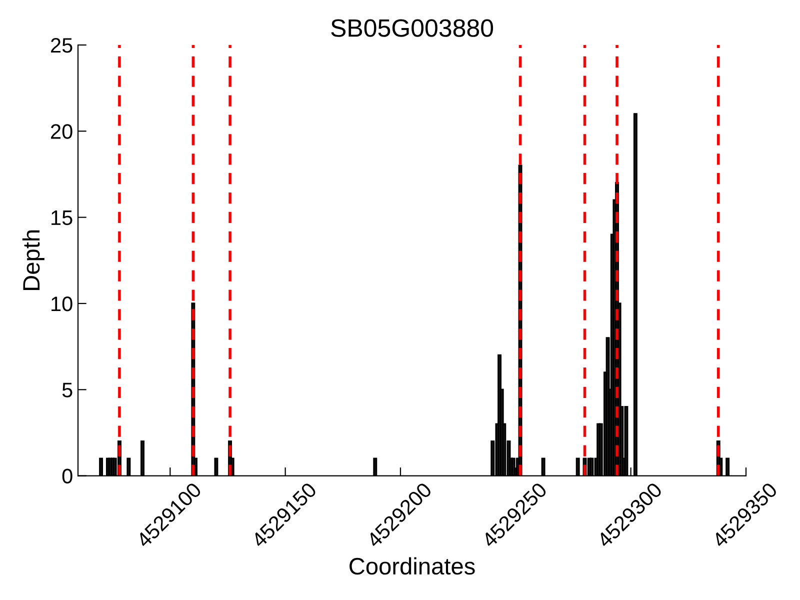 Image resolution: width=800 pixels, height=600 pixels. What do you see at coordinates (67, 476) in the screenshot?
I see `y-tick-label: 0` at bounding box center [67, 476].